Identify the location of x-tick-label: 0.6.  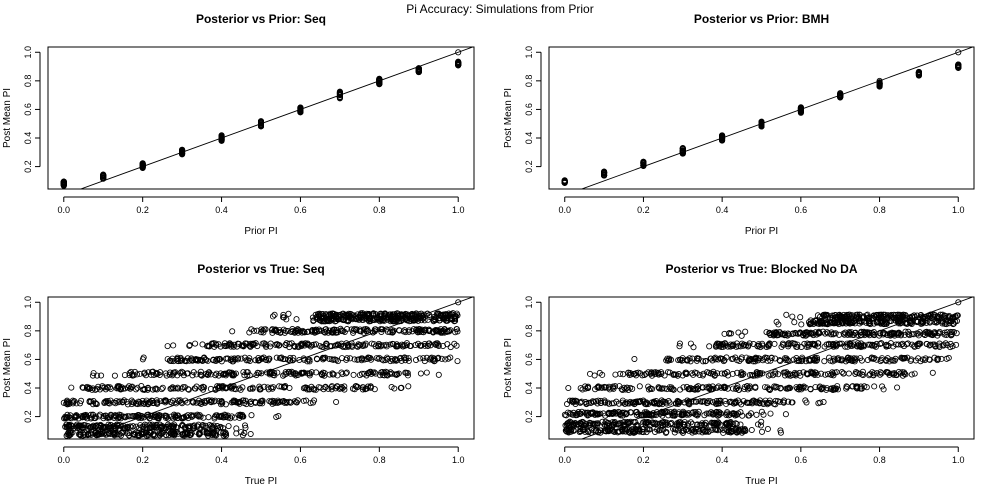
(801, 460).